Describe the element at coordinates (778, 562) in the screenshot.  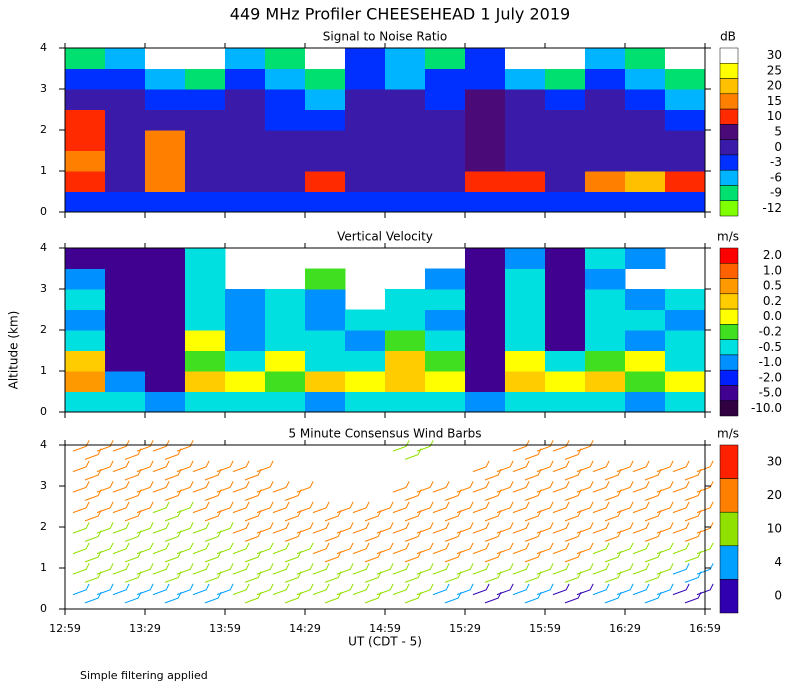
I see `colorbar-label: 4` at that location.